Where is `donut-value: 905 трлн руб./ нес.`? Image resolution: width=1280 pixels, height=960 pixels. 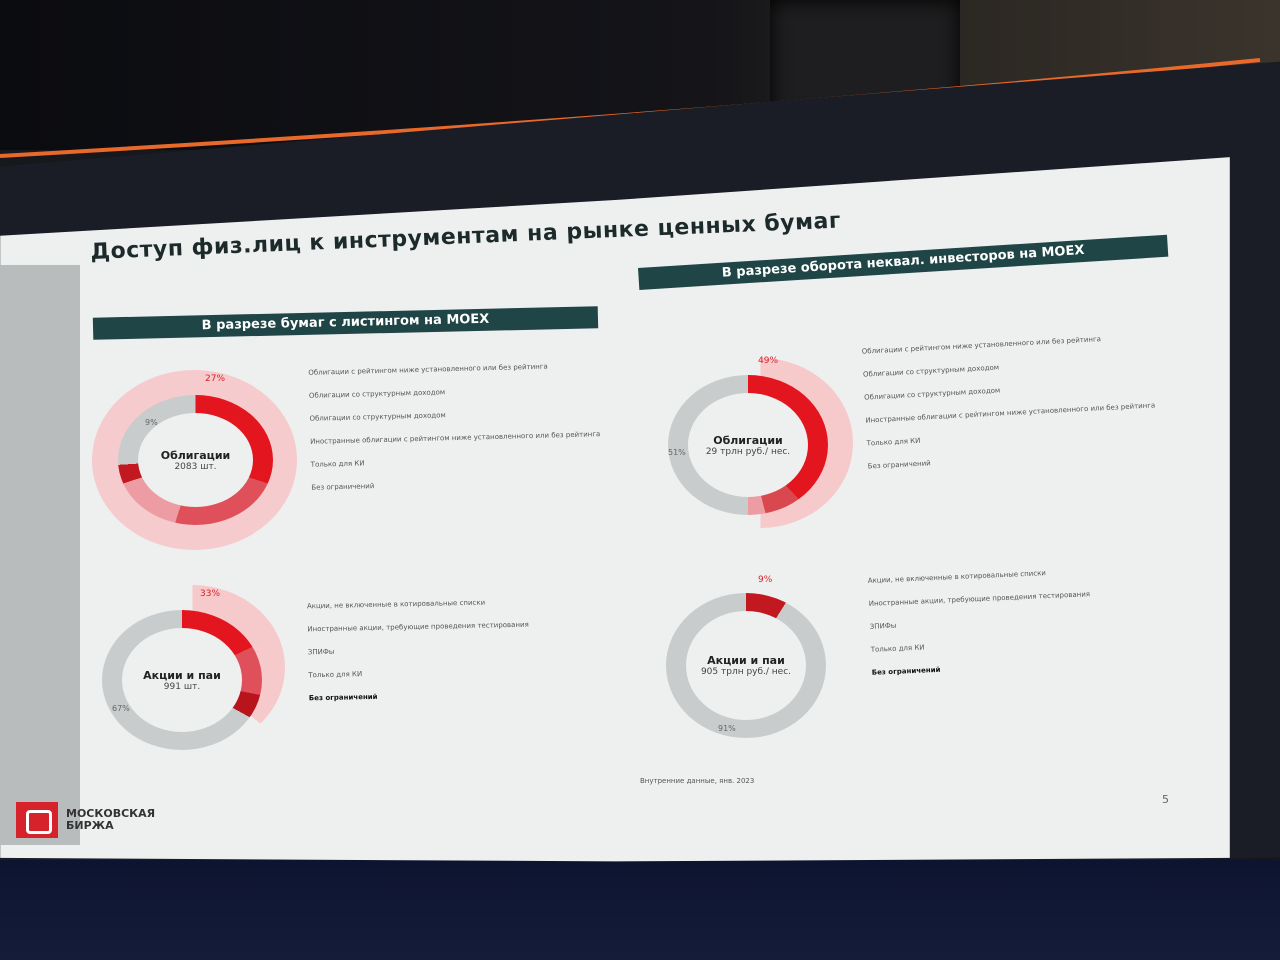
donut-value: 905 трлн руб./ нес. is located at coordinates (746, 672).